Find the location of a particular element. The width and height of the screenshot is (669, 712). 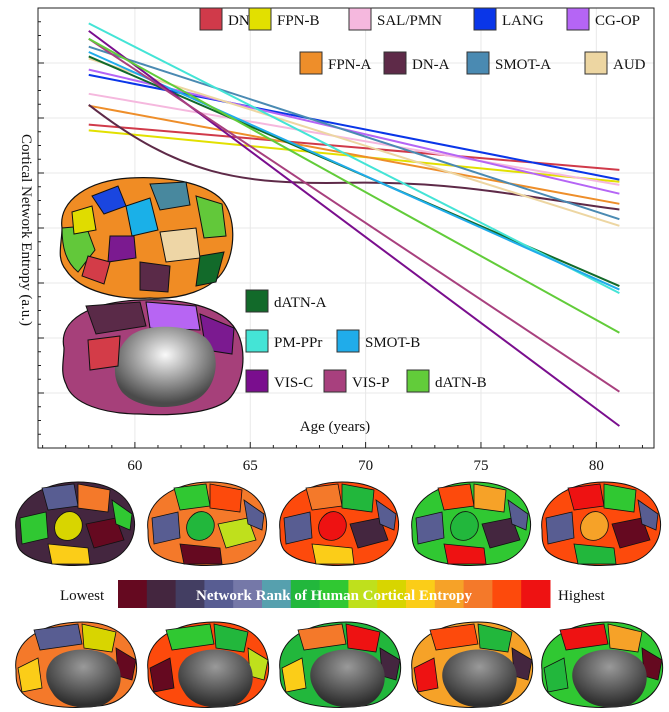

legend-entry-vis-p: VIS-P is located at coordinates (356, 381).